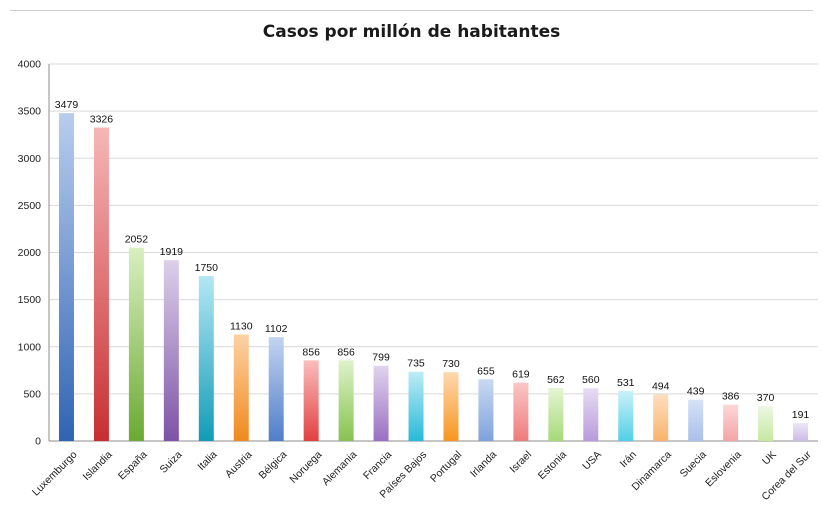 The height and width of the screenshot is (508, 823). Describe the element at coordinates (30, 65) in the screenshot. I see `y-tick-label: 4000` at that location.